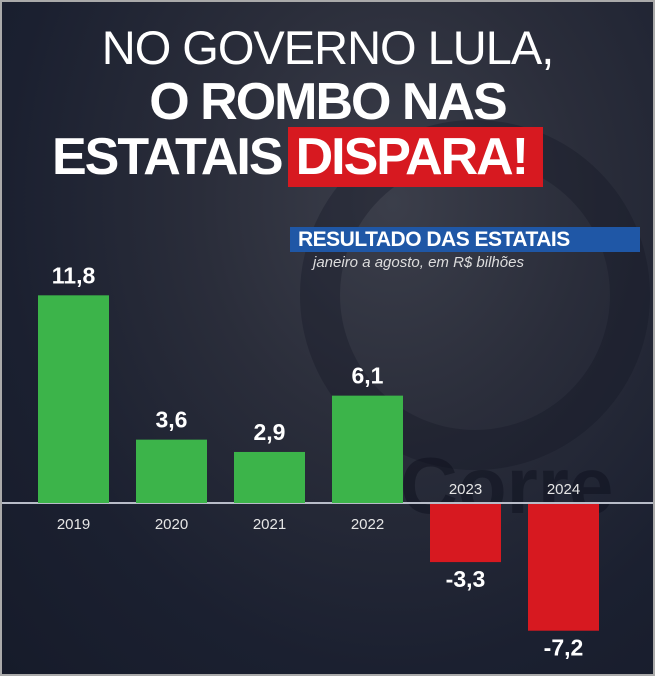 This screenshot has height=676, width=655. What do you see at coordinates (466, 579) in the screenshot?
I see `value-label-2023: -3,3` at bounding box center [466, 579].